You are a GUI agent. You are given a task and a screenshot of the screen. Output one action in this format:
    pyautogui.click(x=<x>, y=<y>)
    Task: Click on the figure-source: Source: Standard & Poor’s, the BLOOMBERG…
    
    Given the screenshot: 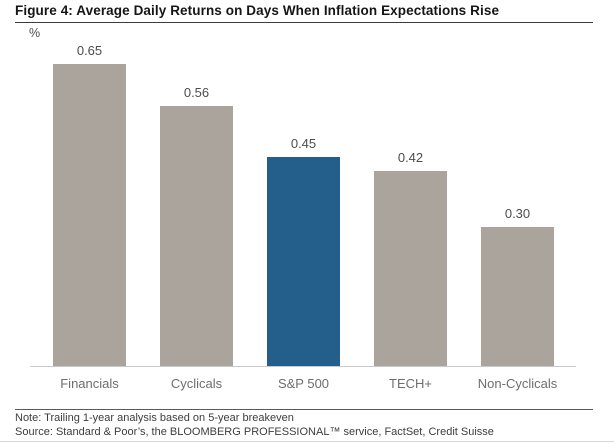 What is the action you would take?
    pyautogui.click(x=254, y=431)
    